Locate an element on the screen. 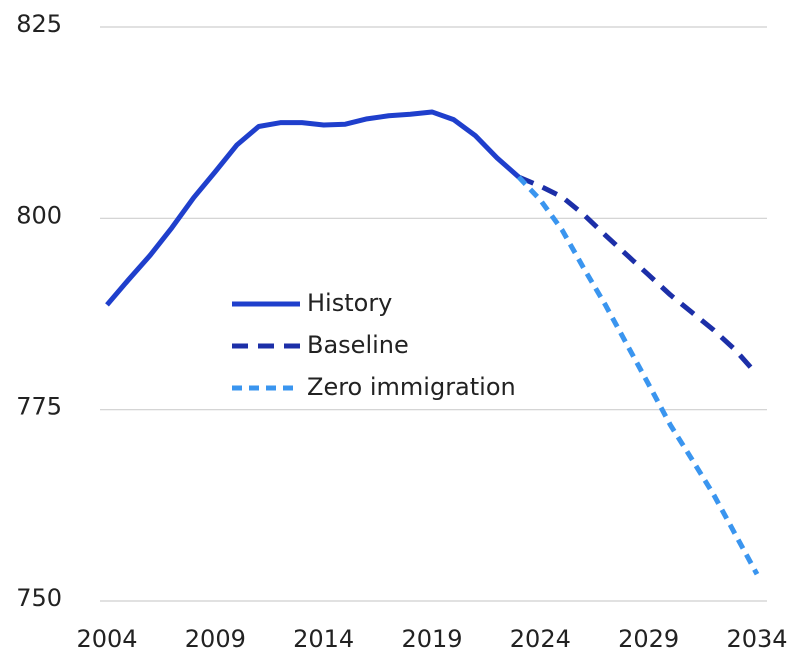 Image resolution: width=800 pixels, height=661 pixels. y-tick-label: 775 is located at coordinates (39, 407).